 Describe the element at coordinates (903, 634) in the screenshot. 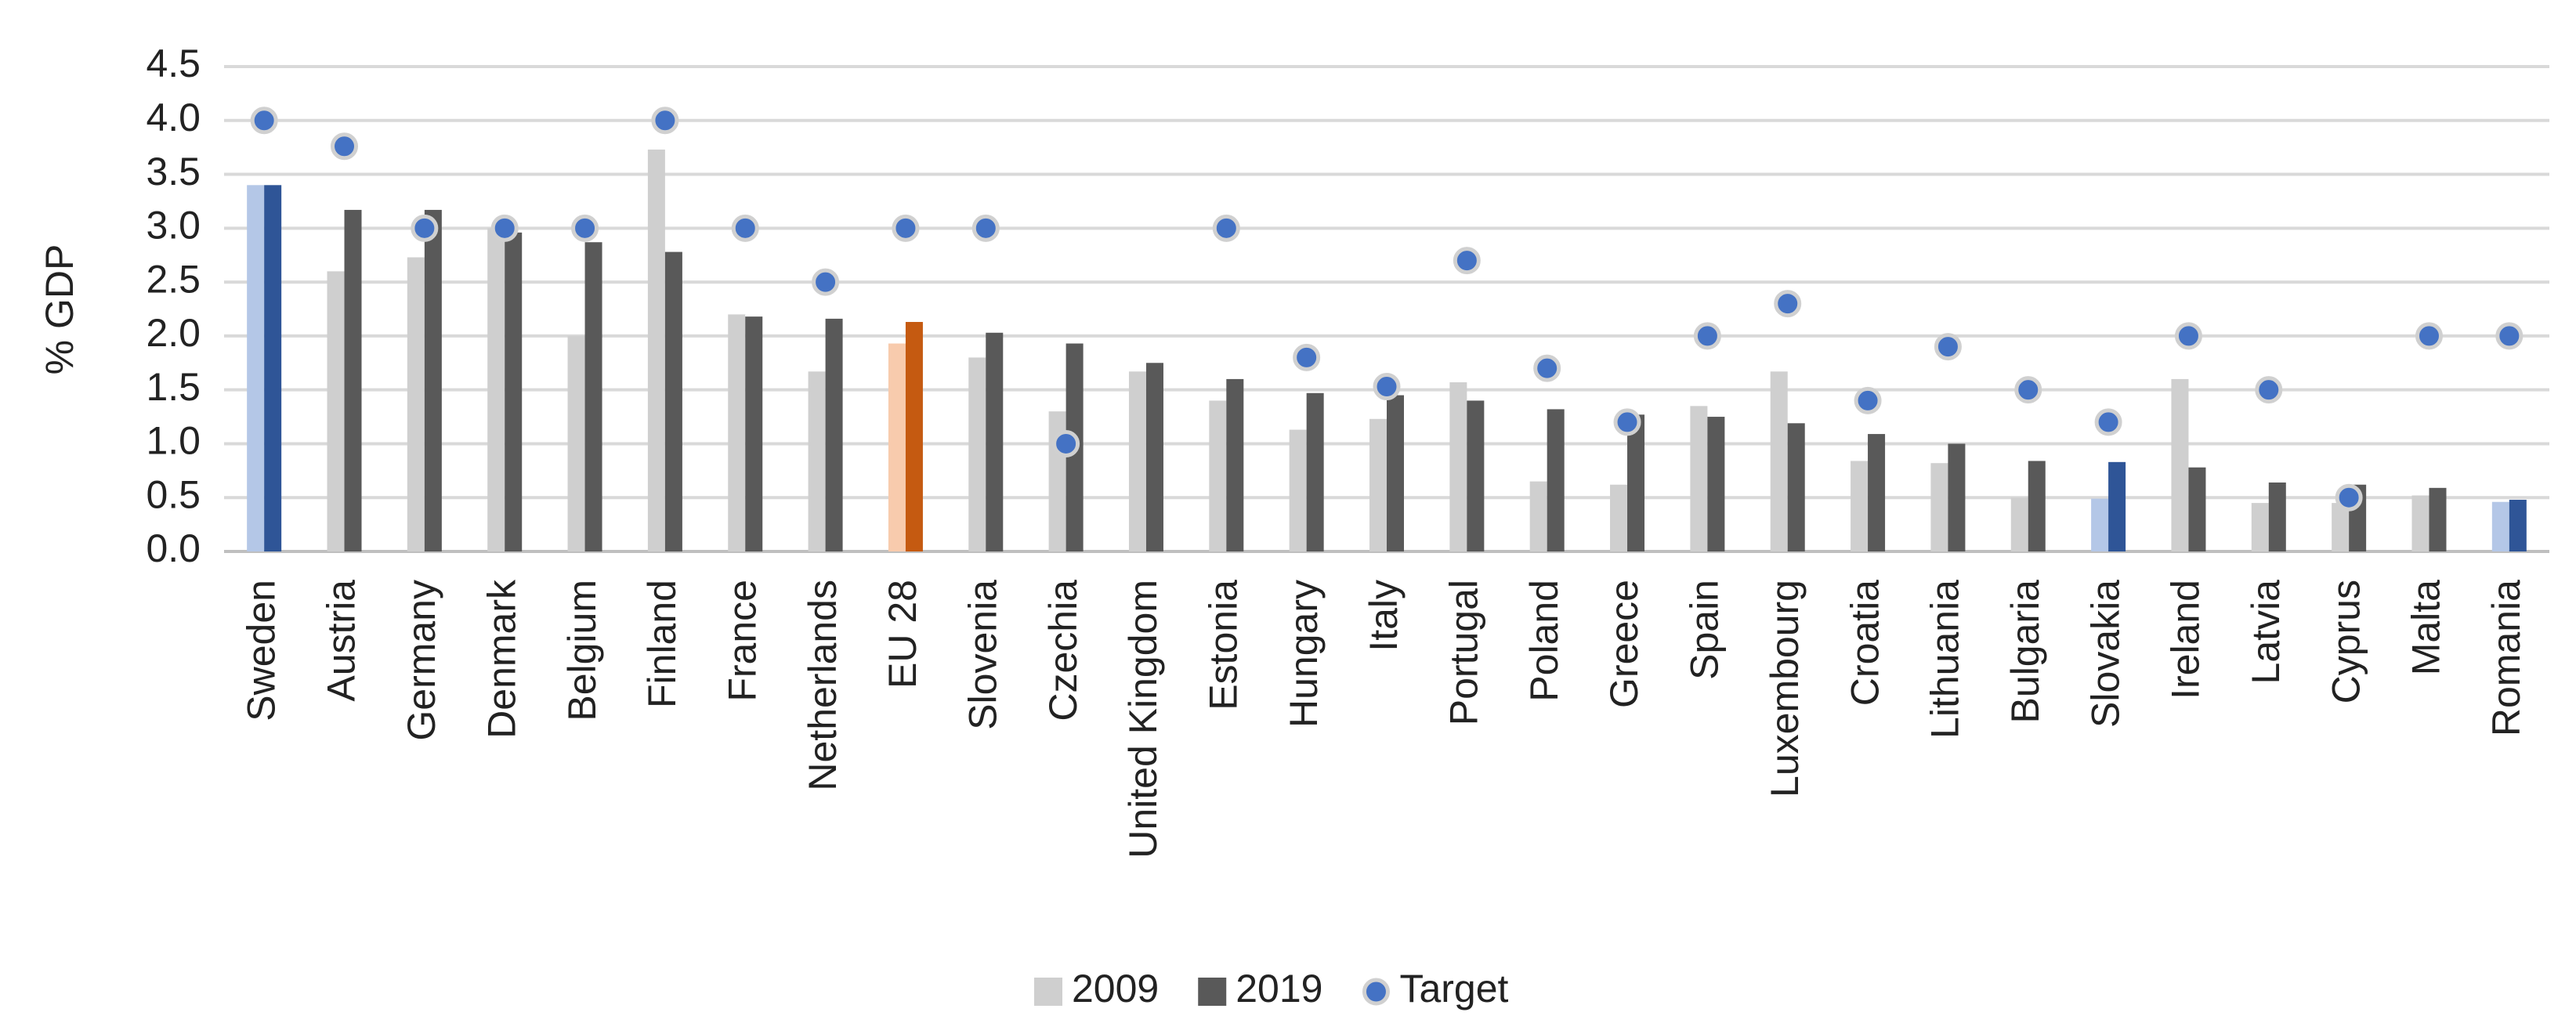

I see `x-tick-label: EU 28` at that location.